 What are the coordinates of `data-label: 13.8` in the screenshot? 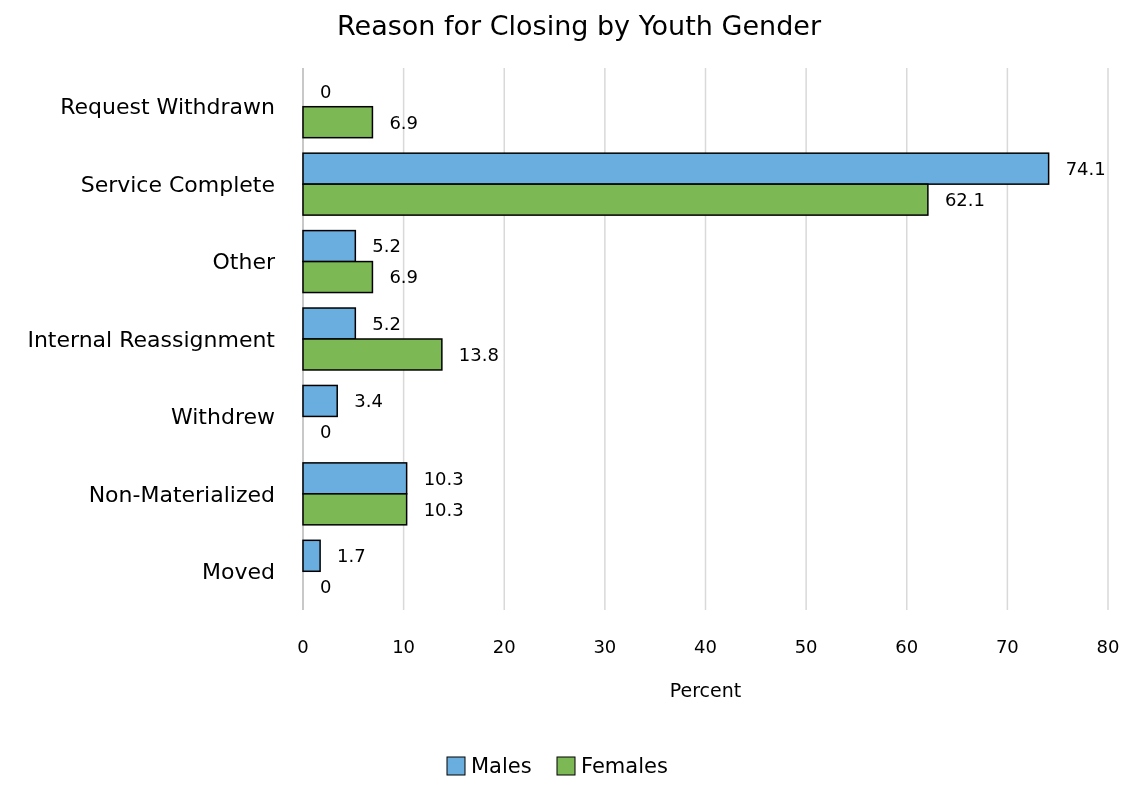 It's located at (478, 354).